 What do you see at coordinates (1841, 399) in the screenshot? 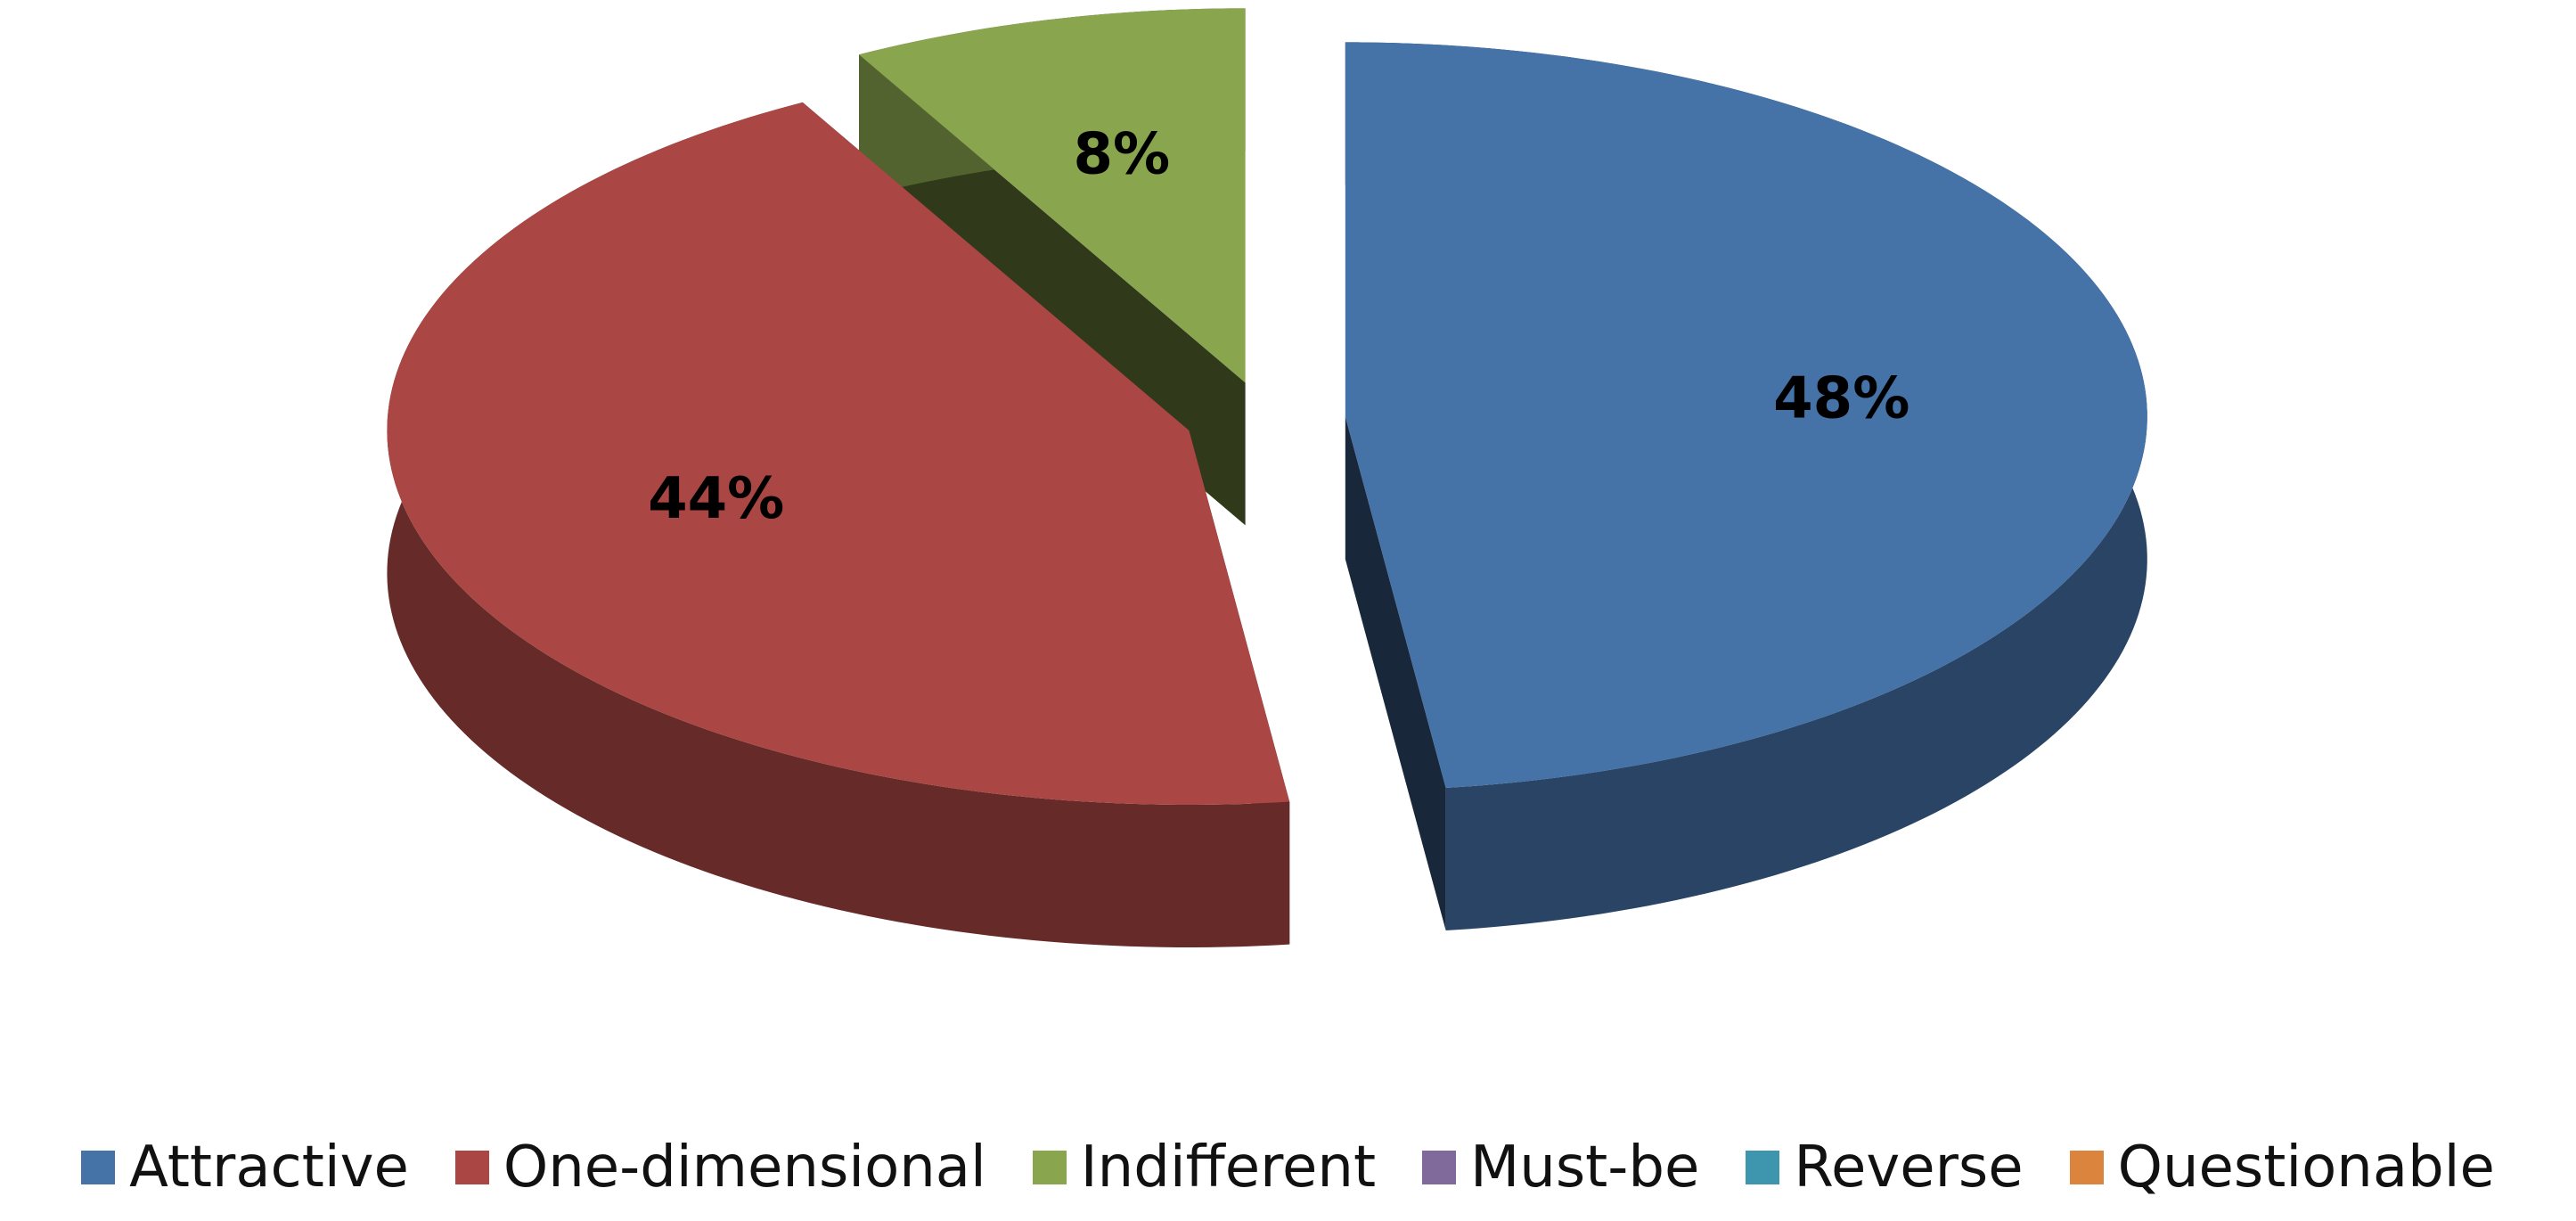
I see `data-label: 48%` at bounding box center [1841, 399].